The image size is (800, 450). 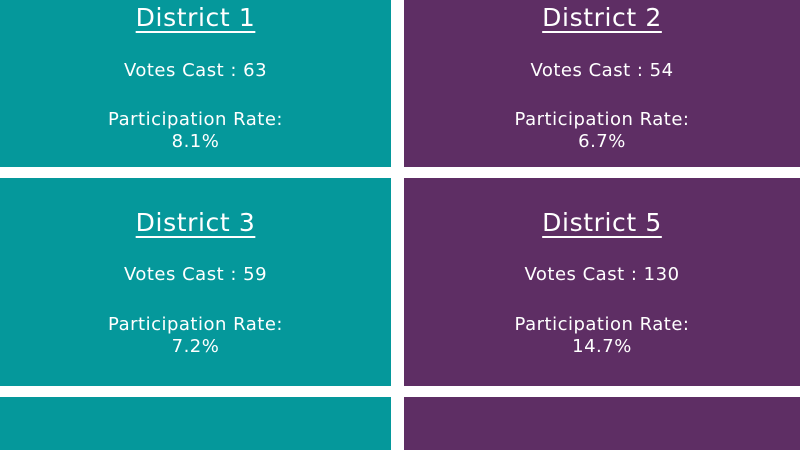 What do you see at coordinates (661, 274) in the screenshot?
I see `votes-cast-value: 130` at bounding box center [661, 274].